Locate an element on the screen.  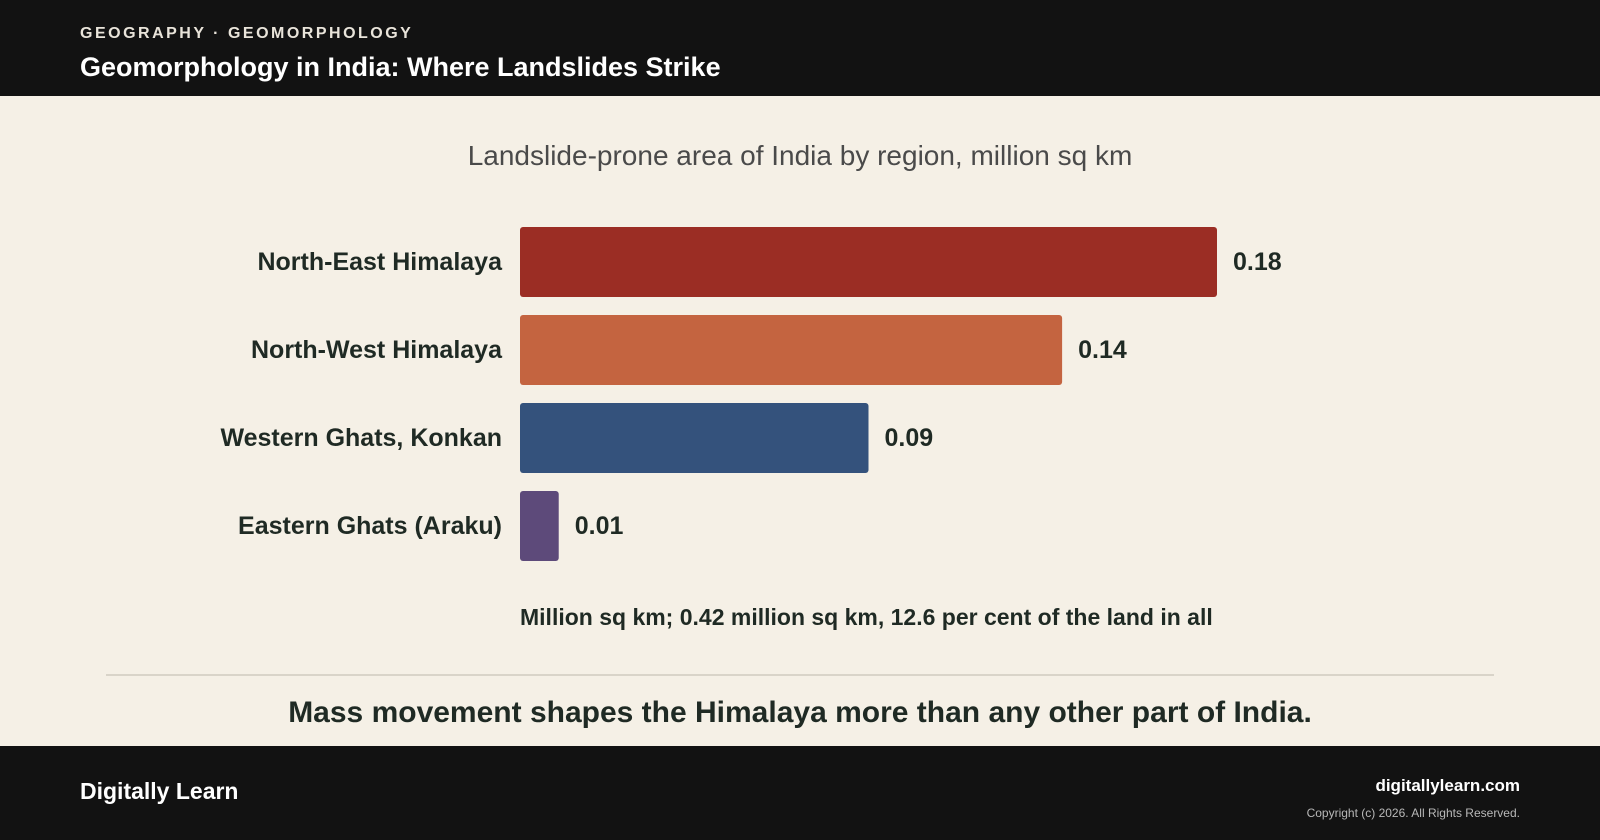
value-label: 0.14 is located at coordinates (1102, 350).